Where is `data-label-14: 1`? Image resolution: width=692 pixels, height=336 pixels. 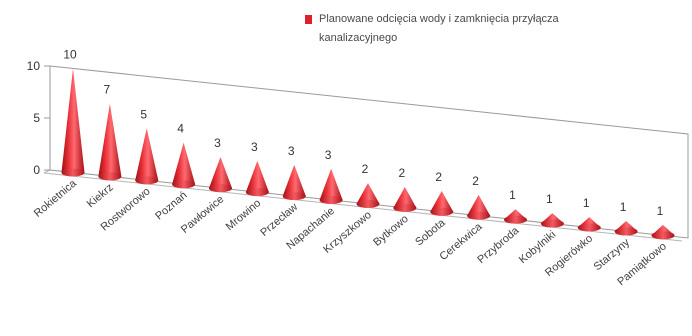 data-label-14: 1 is located at coordinates (586, 203).